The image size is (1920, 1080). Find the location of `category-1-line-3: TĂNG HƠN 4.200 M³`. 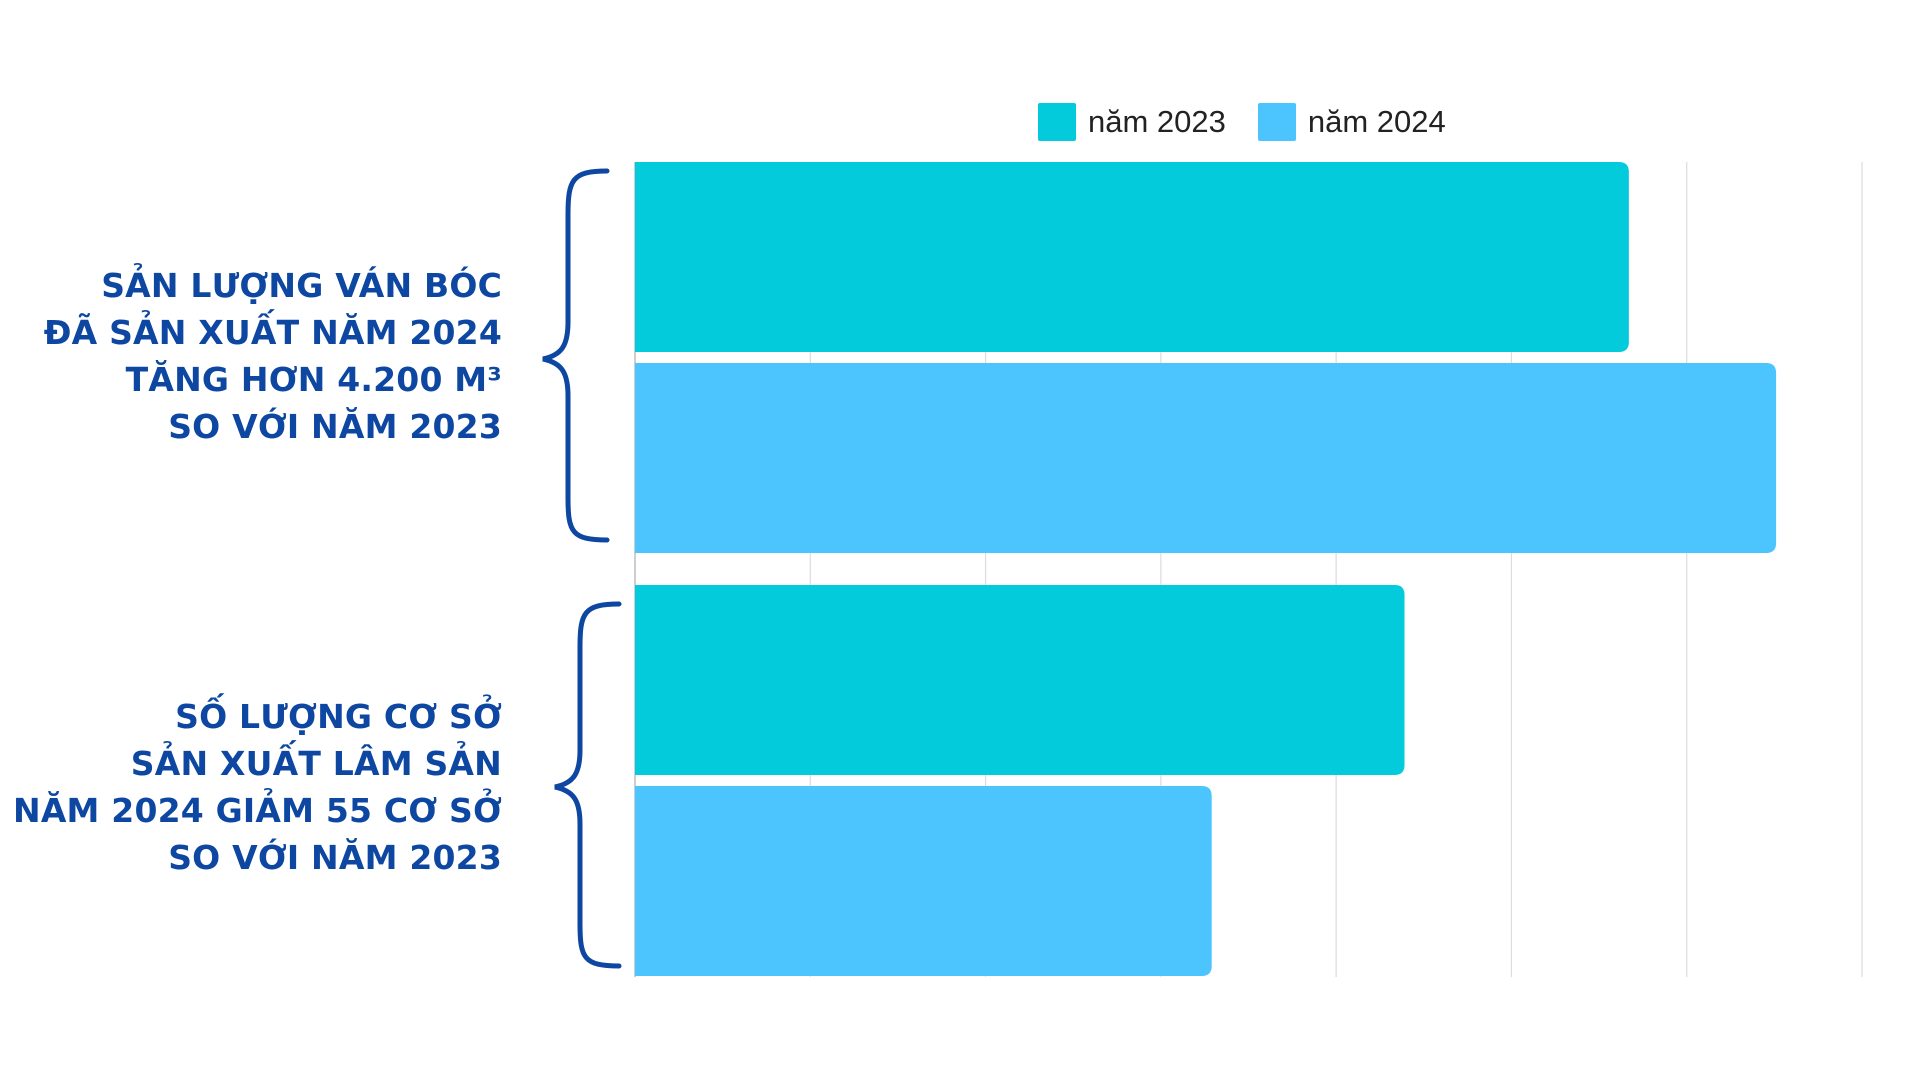

category-1-line-3: TĂNG HƠN 4.200 M³ is located at coordinates (313, 379).